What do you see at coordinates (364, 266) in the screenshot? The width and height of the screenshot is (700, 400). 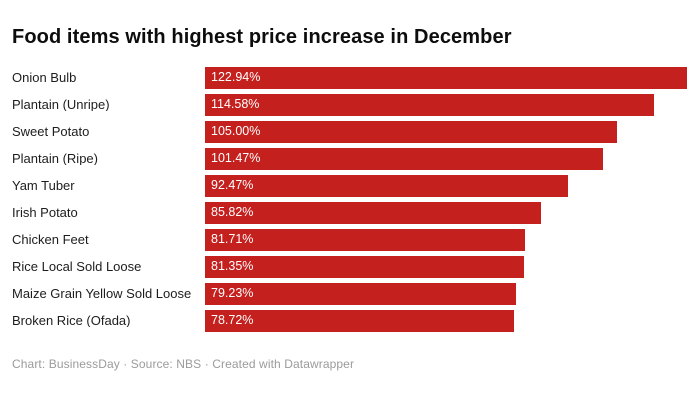 I see `bar: 81.35%` at bounding box center [364, 266].